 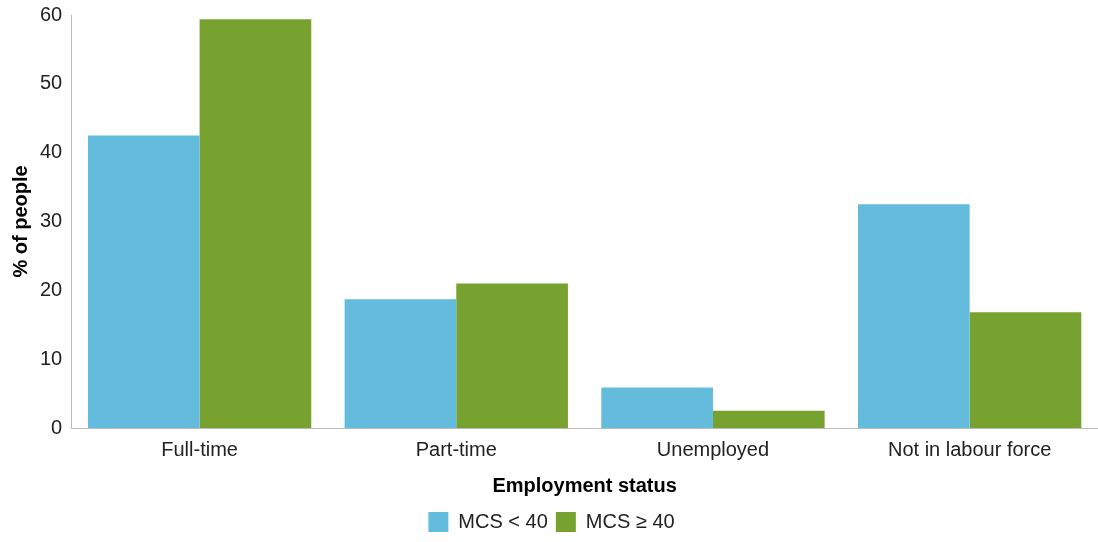 I want to click on x-tick-label: Unemployed, so click(x=713, y=448).